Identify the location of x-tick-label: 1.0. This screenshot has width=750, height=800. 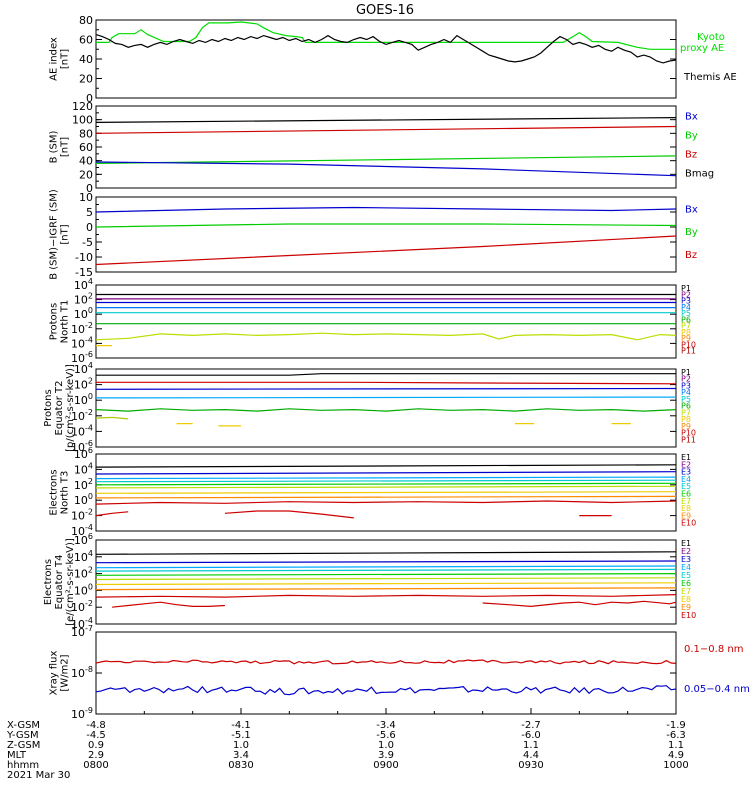
(386, 745).